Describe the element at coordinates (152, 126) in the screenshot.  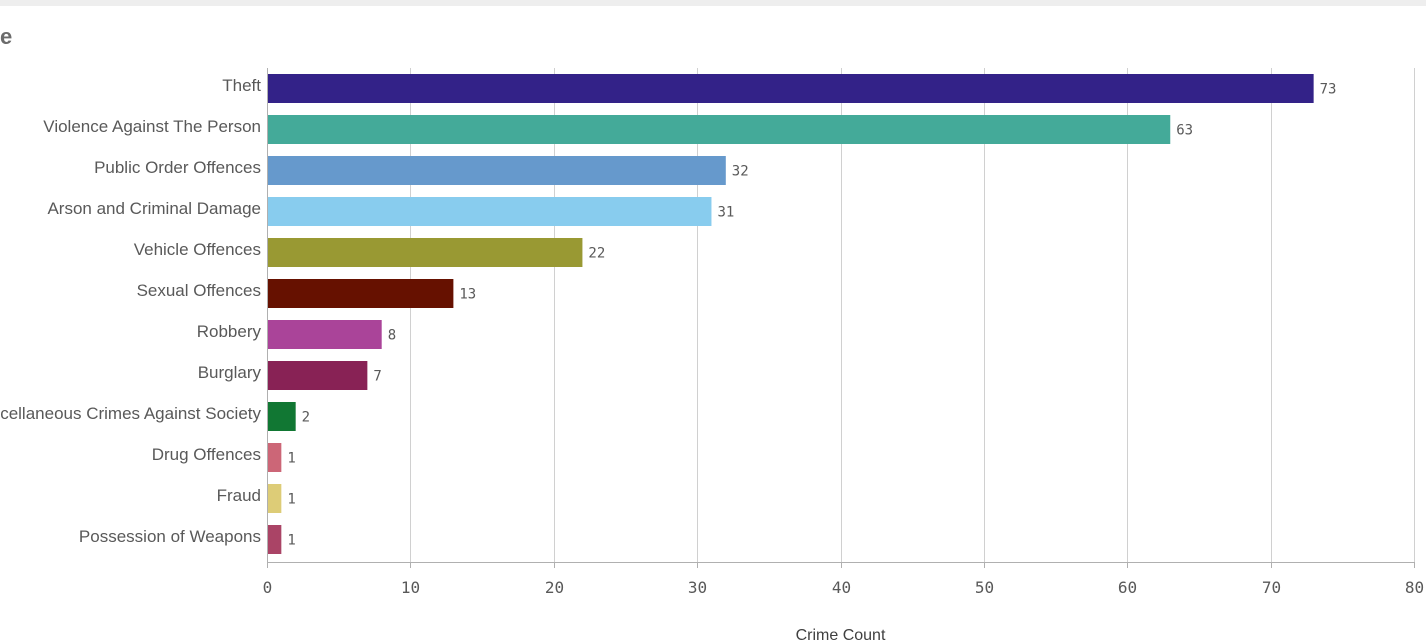
I see `category-label: Violence Against The Person` at that location.